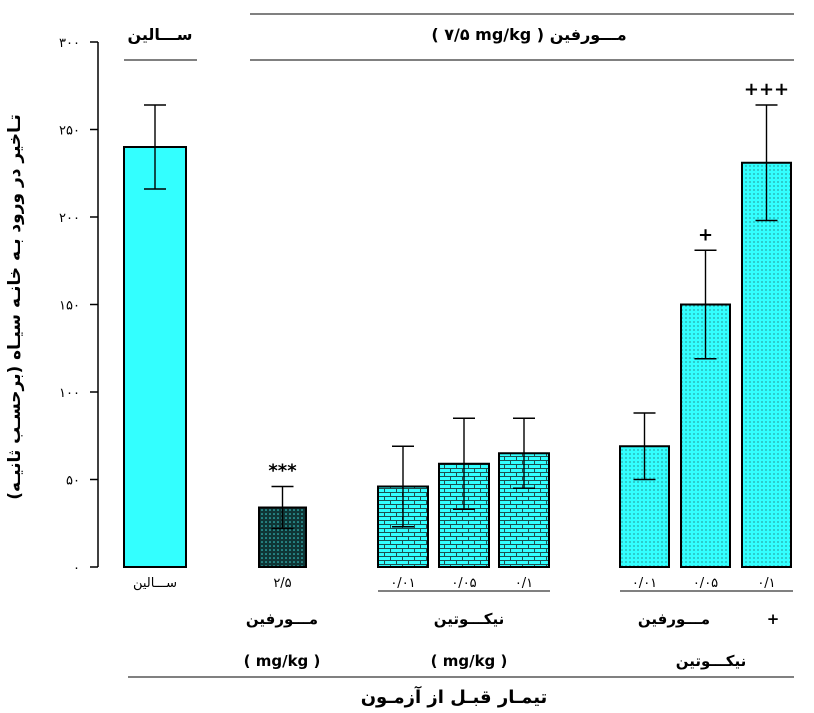  I want to click on y-ticks: ۰ ۵۰ ۱۰۰ ۱۵۰ ۲۰۰ ۲۵۰ ۳۰۰, so click(78, 306).